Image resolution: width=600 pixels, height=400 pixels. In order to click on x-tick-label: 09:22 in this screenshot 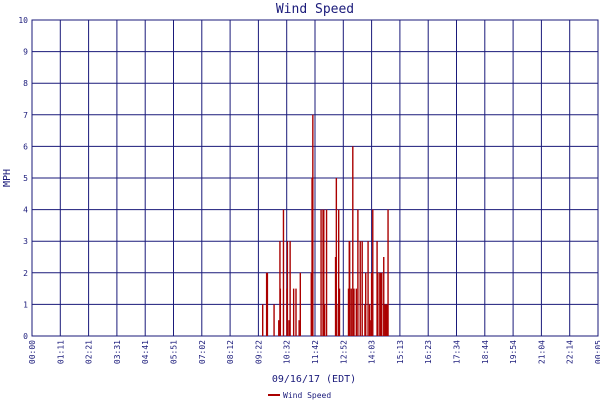, I will do `click(258, 352)`.